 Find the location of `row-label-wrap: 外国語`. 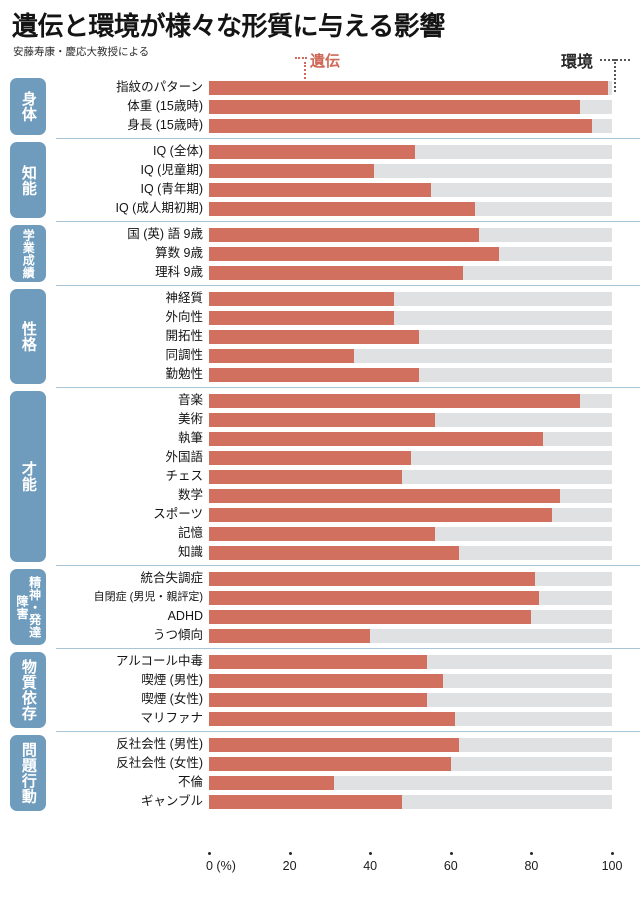

row-label-wrap: 外国語 is located at coordinates (132, 457).